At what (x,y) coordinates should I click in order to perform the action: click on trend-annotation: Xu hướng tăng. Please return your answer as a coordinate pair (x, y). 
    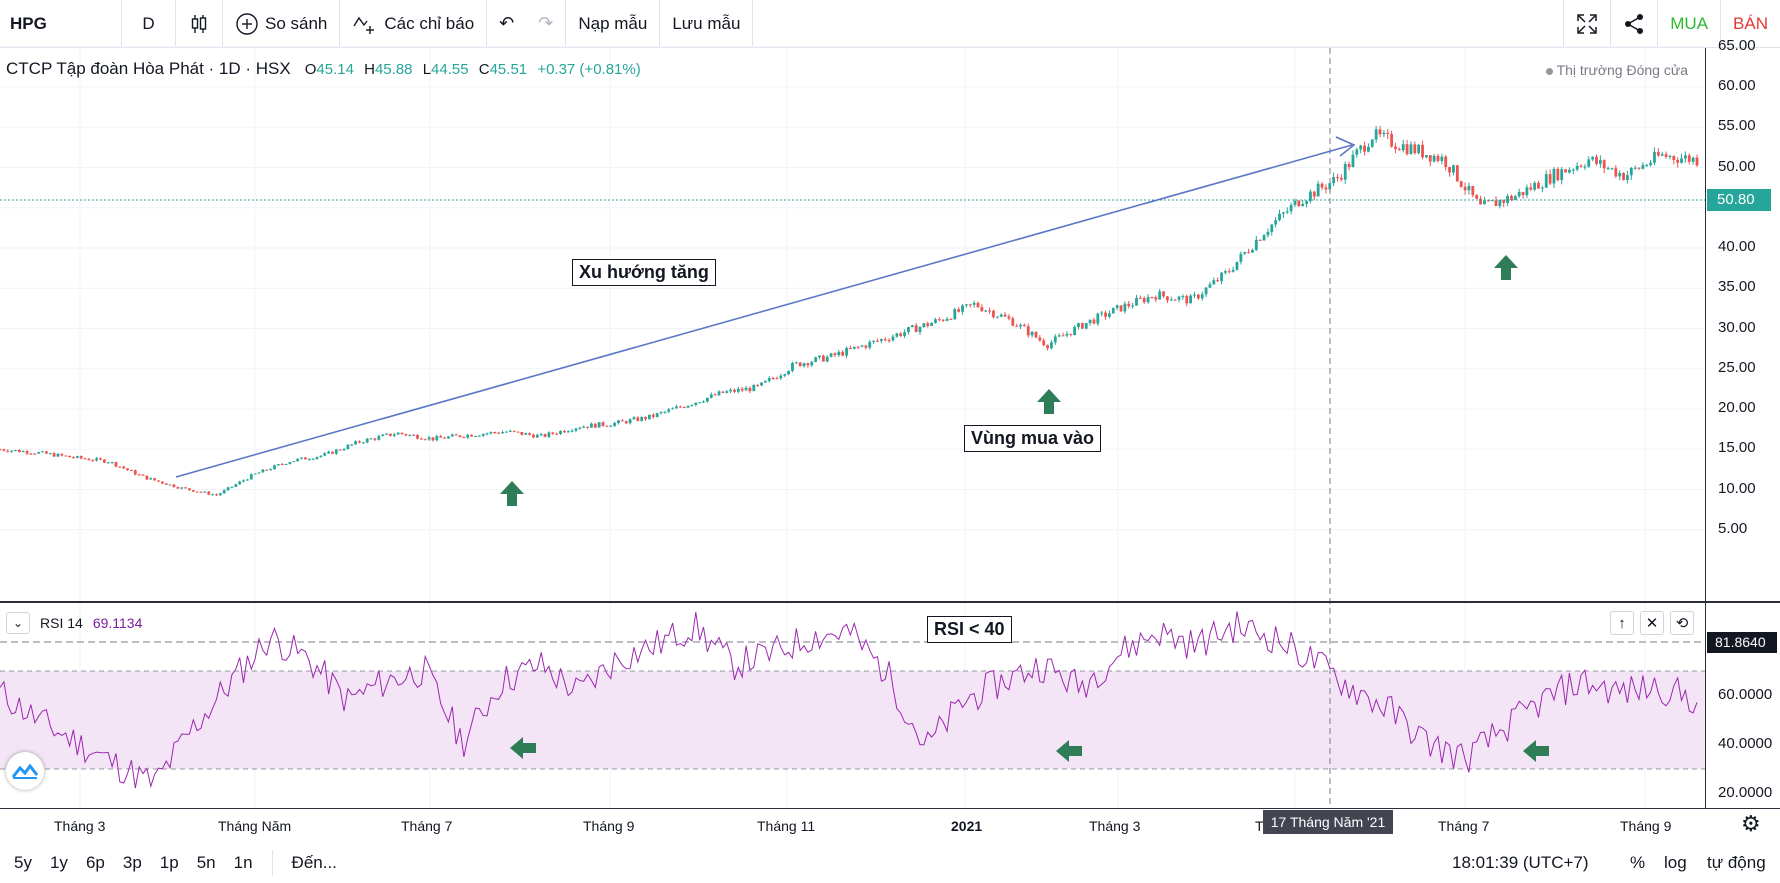
    Looking at the image, I should click on (644, 272).